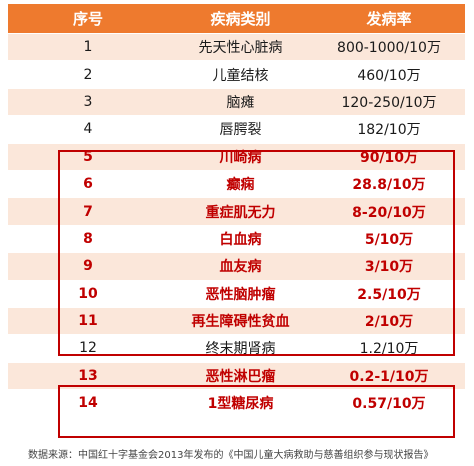  What do you see at coordinates (240, 102) in the screenshot?
I see `row-disease: 脑瘫` at bounding box center [240, 102].